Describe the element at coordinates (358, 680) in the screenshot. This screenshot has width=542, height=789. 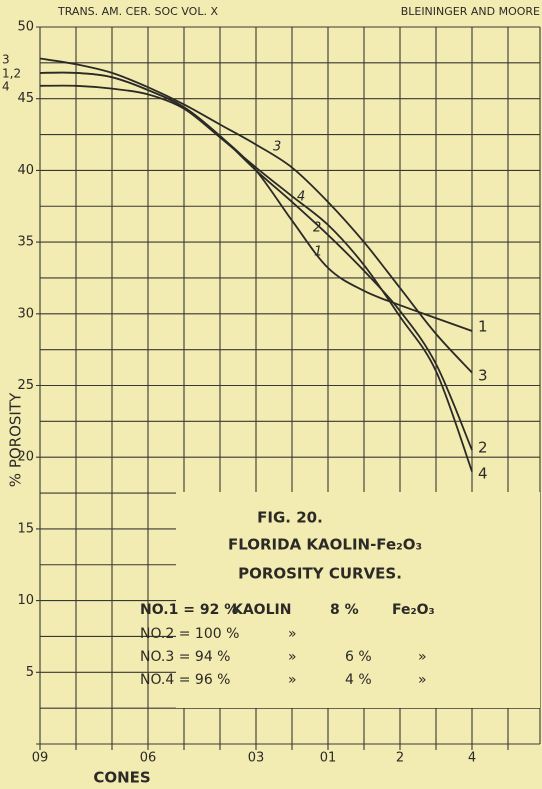
I see `legend-cell: 4 %` at that location.